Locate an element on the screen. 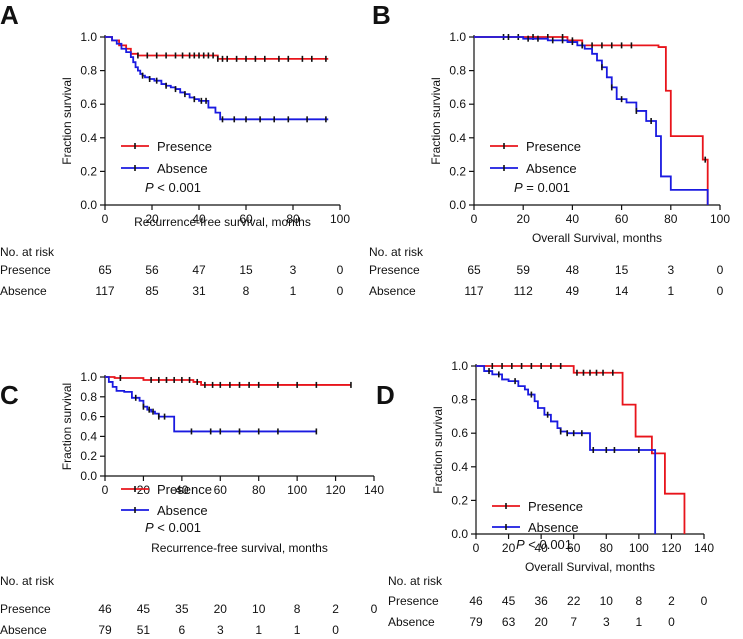 The image size is (743, 639). x-tick-label: 120 is located at coordinates (671, 548).